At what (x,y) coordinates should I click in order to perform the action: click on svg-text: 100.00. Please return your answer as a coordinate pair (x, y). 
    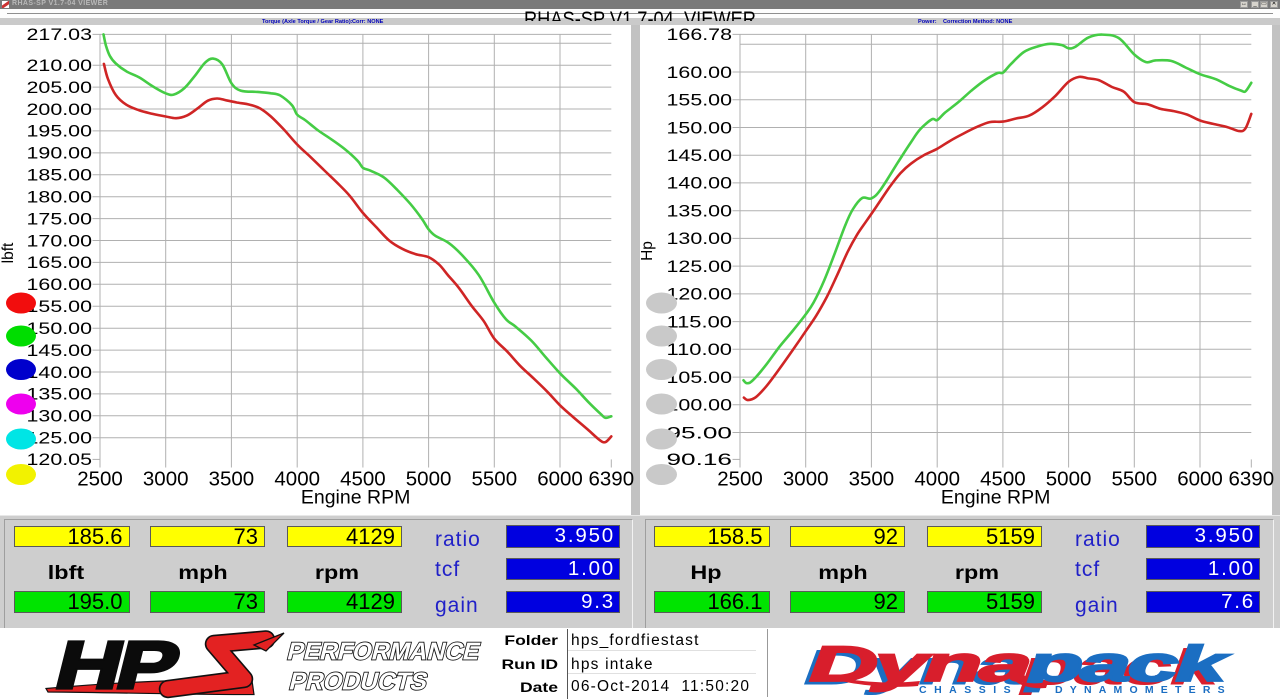
    Looking at the image, I should click on (700, 406).